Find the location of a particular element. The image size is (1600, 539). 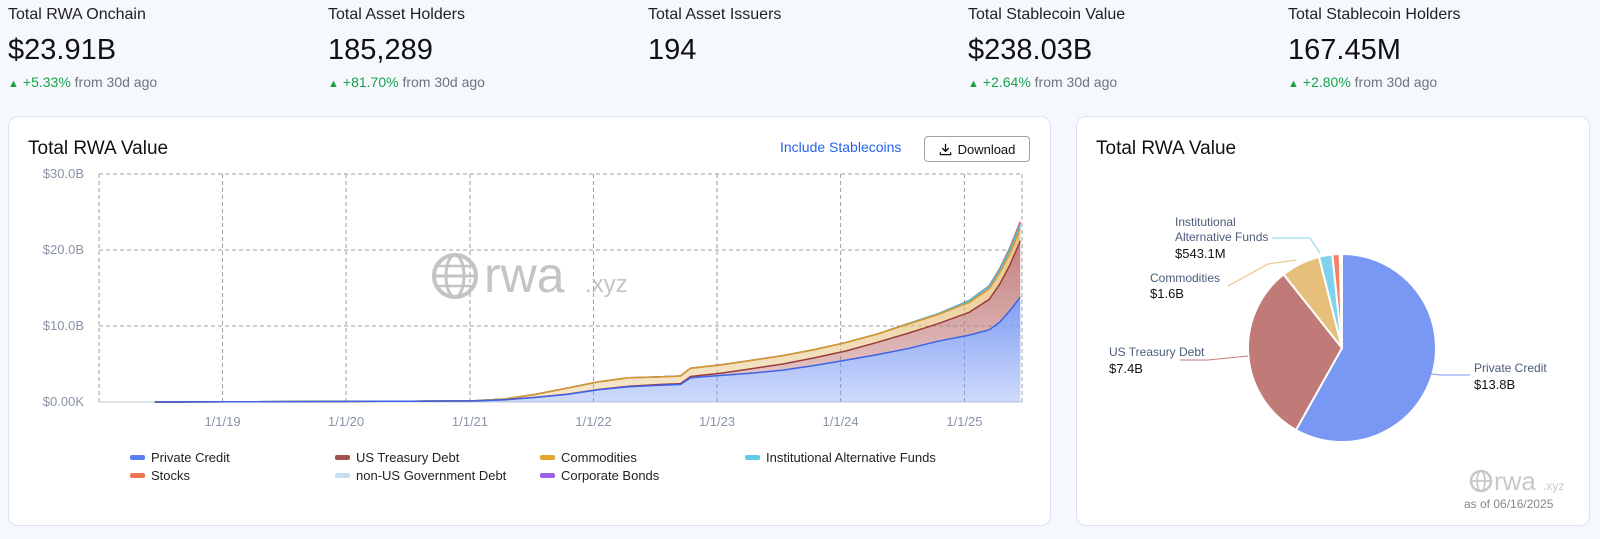

pie-label-name: Alternative Funds is located at coordinates (1221, 237).